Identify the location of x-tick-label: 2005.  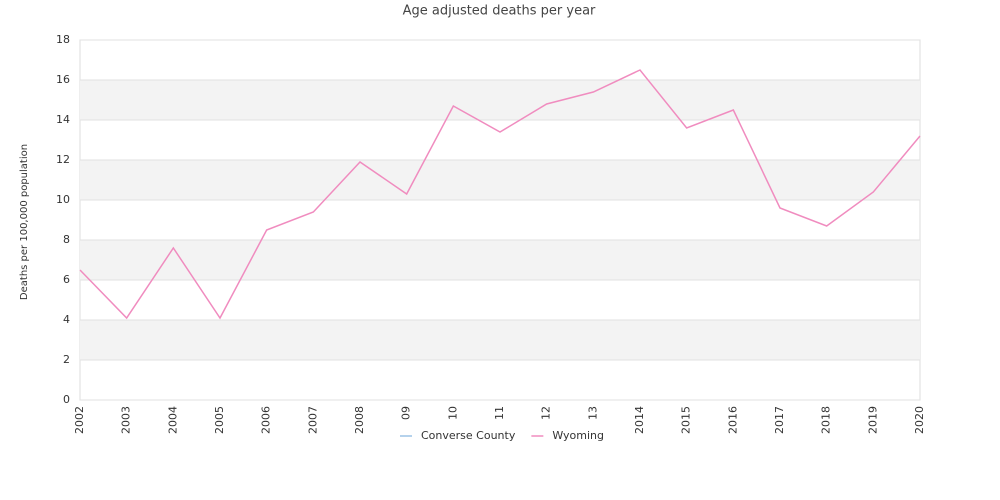
(219, 420).